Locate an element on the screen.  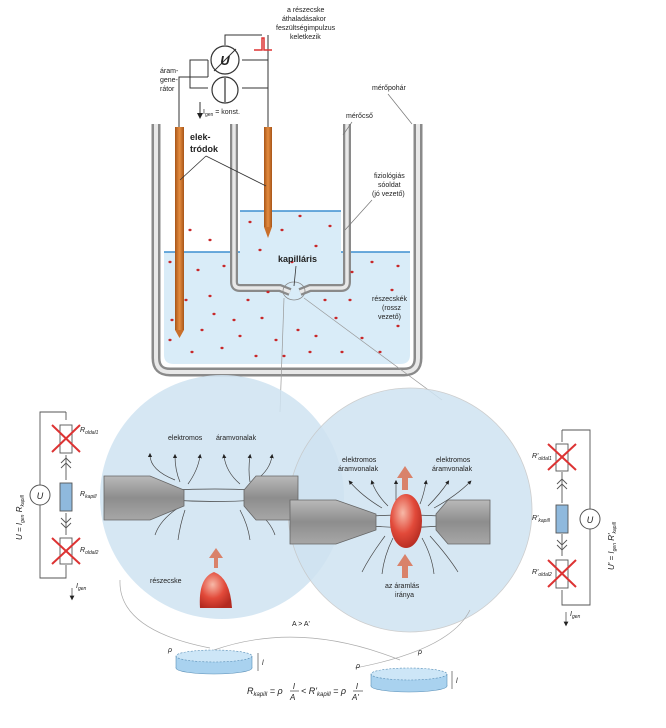
bottom-formula-a2: A' is located at coordinates (355, 697).